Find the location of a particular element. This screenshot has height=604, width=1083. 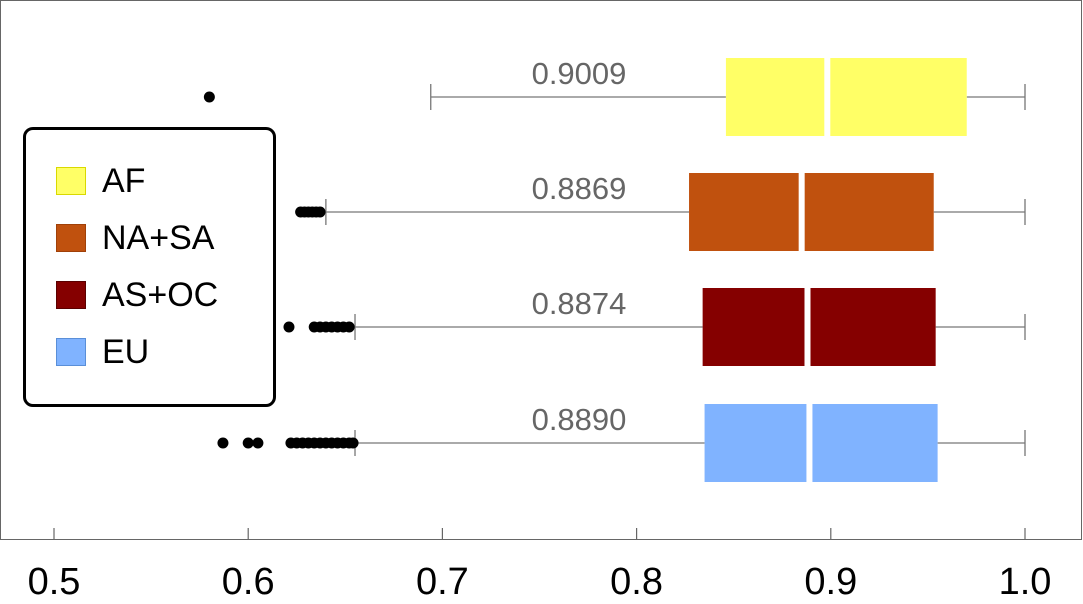

legend-item-eu: EU is located at coordinates (103, 352).